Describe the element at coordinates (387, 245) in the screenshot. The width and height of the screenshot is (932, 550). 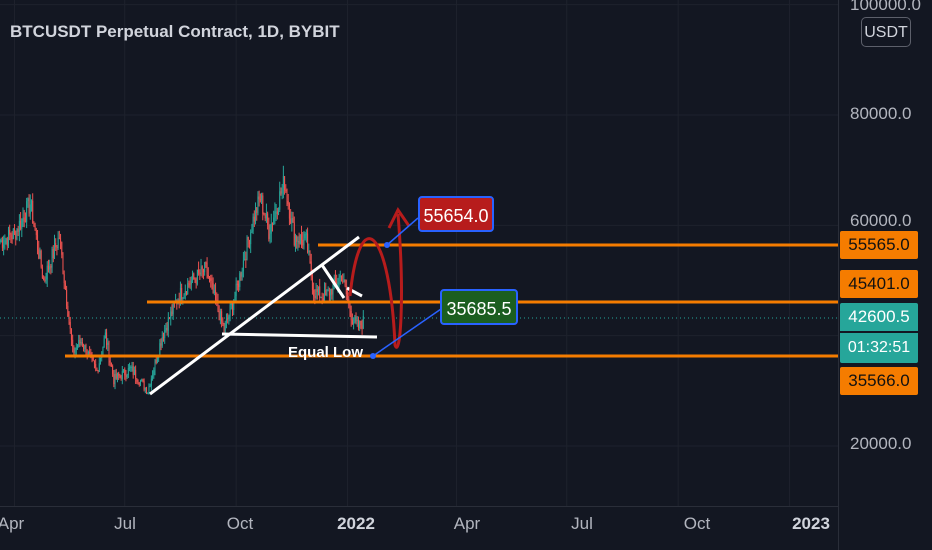
I see `connector-dot-high` at that location.